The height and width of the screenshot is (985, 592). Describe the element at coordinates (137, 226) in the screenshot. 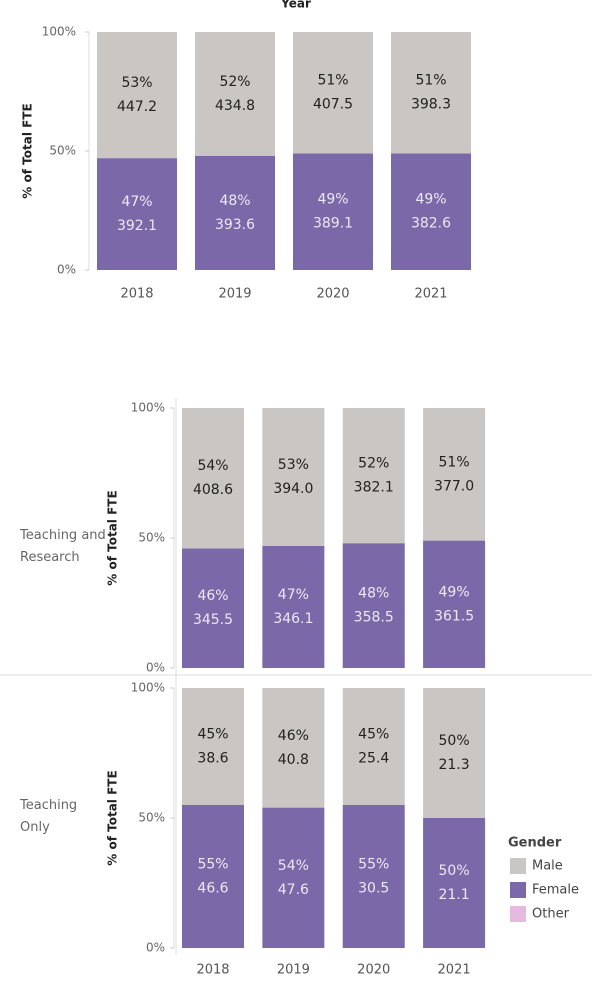

I see `fte-label: 392.1` at that location.